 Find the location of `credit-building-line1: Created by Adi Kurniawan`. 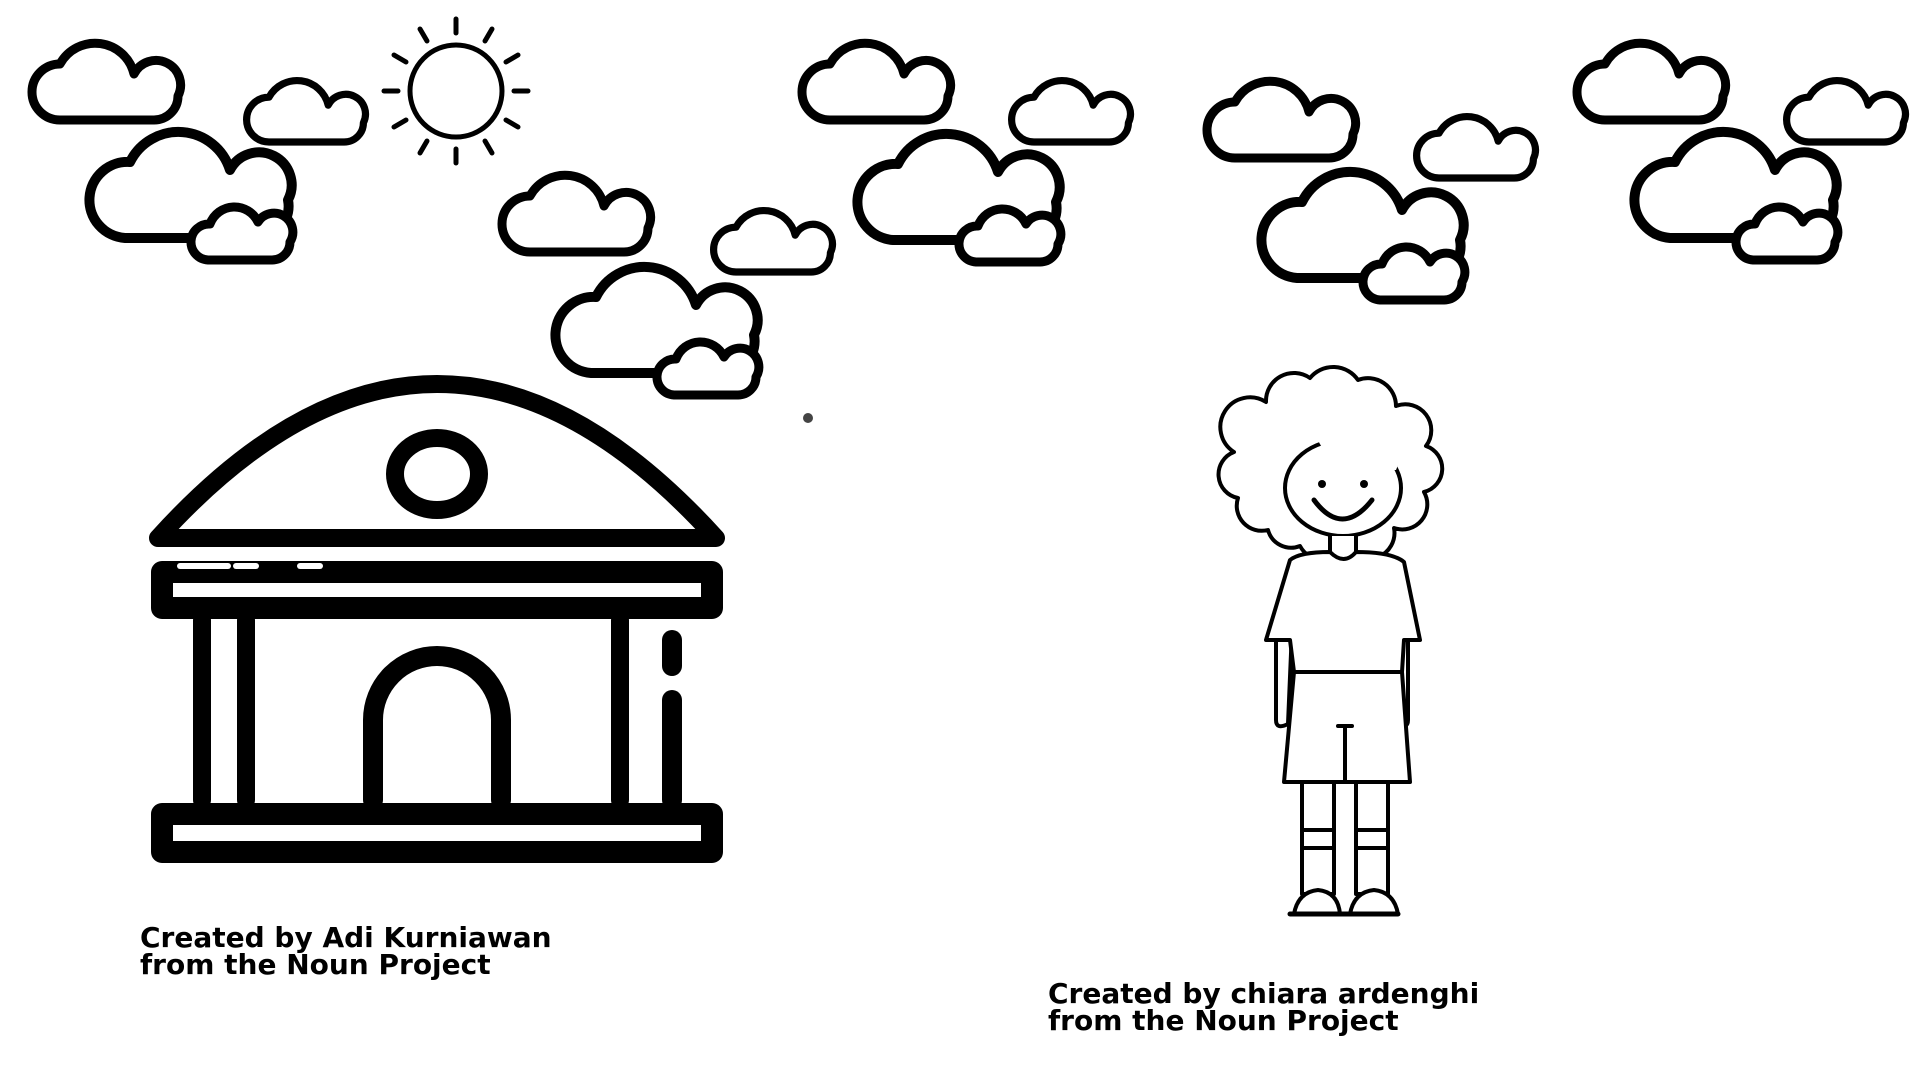

credit-building-line1: Created by Adi Kurniawan is located at coordinates (346, 937).